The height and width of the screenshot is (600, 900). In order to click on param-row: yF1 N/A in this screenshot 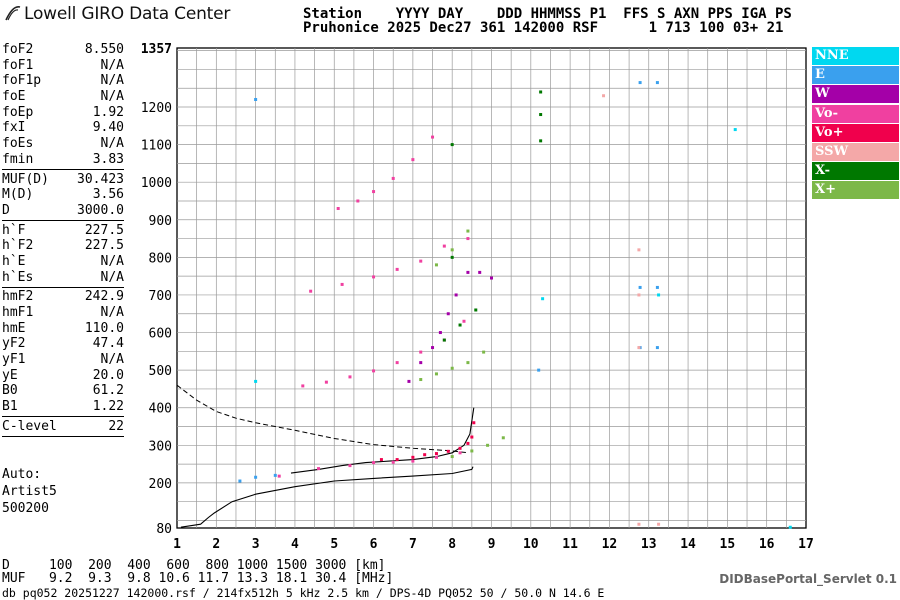, I will do `click(63, 360)`.